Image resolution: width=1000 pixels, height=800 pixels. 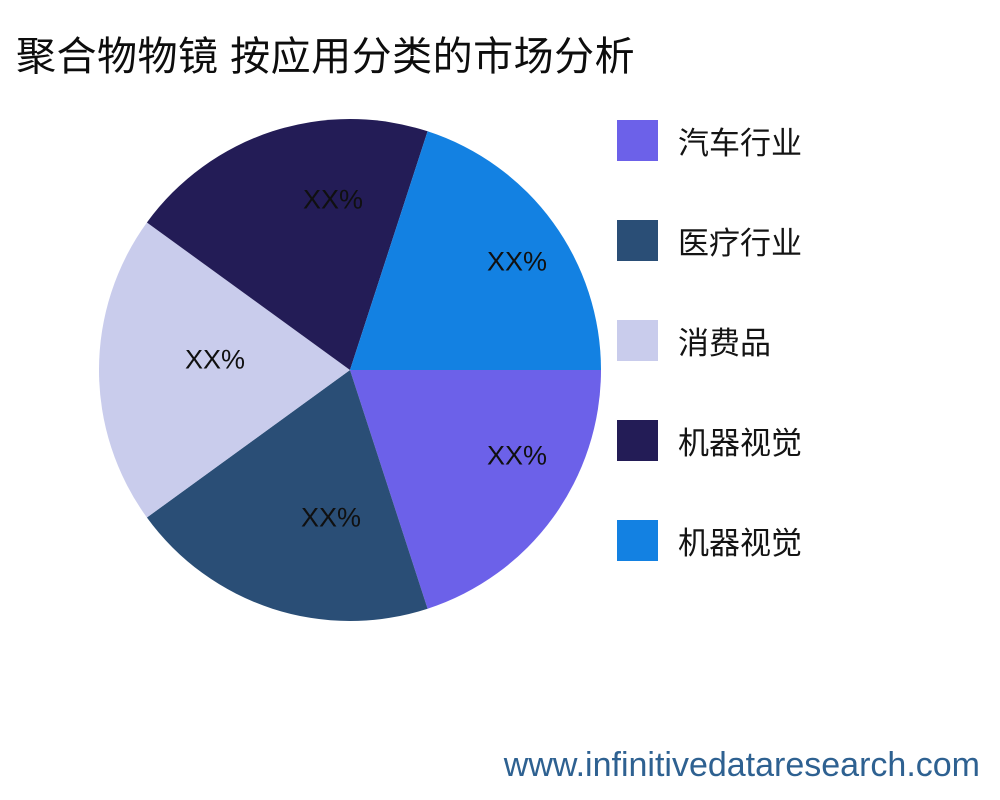 I want to click on chart-title: 聚合物物镜 按应用分类的市场分析, so click(x=326, y=57).